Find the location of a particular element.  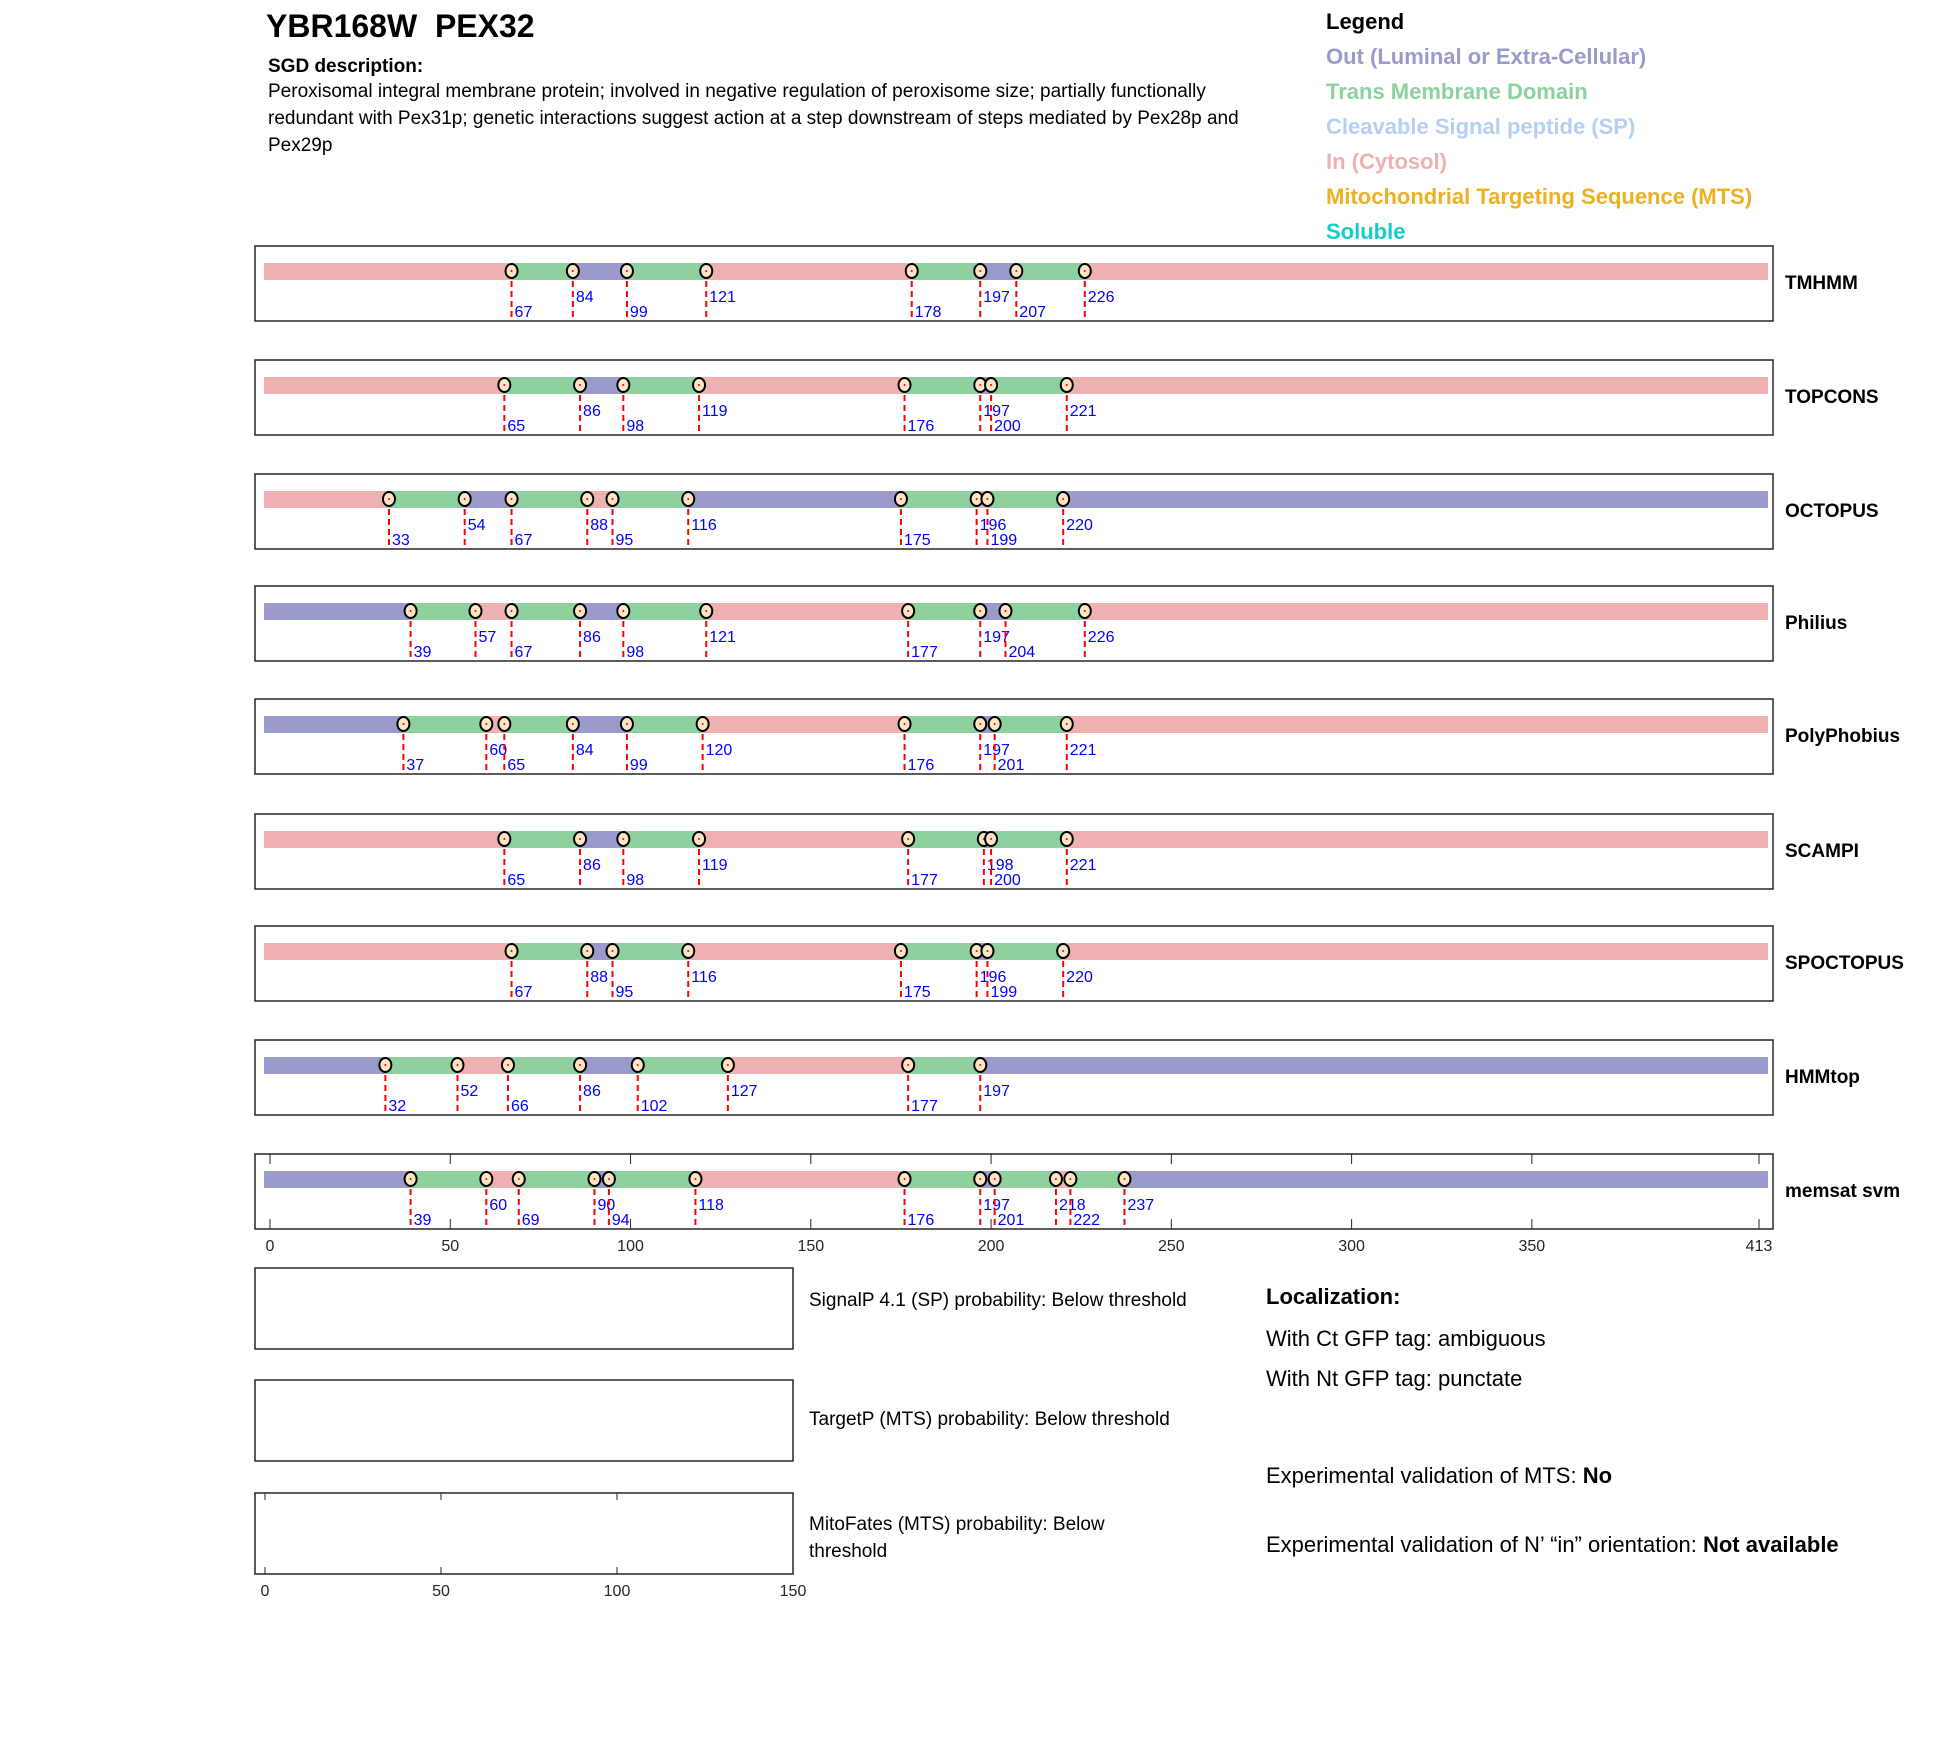

boundary-label: 86 is located at coordinates (592, 1091).